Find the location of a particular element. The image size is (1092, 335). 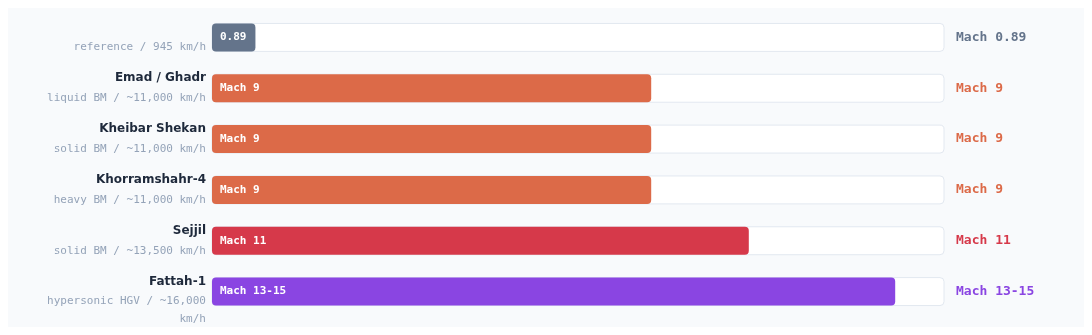

y-tick-label: reference / 945 km/h is located at coordinates (139, 47).